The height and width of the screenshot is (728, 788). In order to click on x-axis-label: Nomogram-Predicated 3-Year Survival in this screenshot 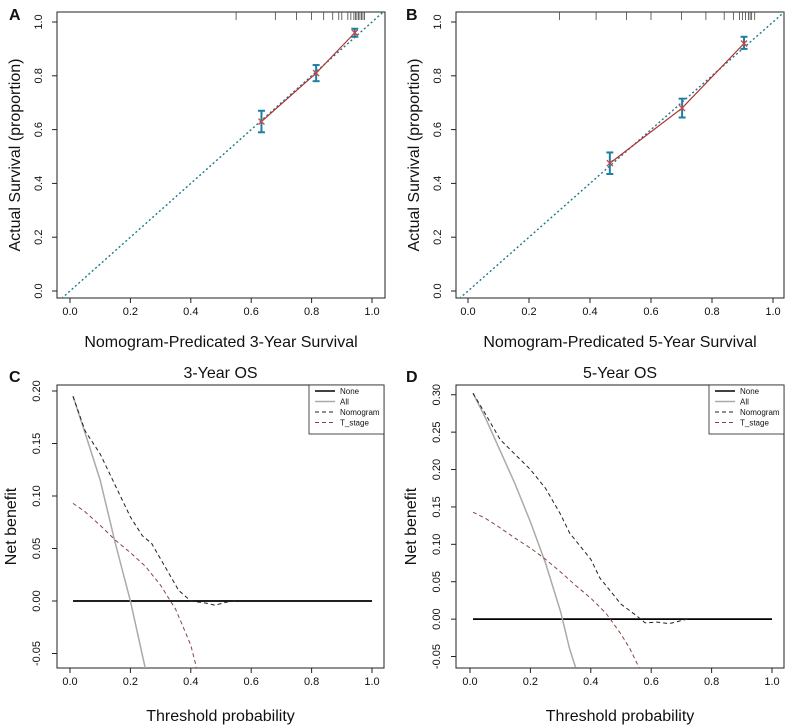, I will do `click(220, 342)`.